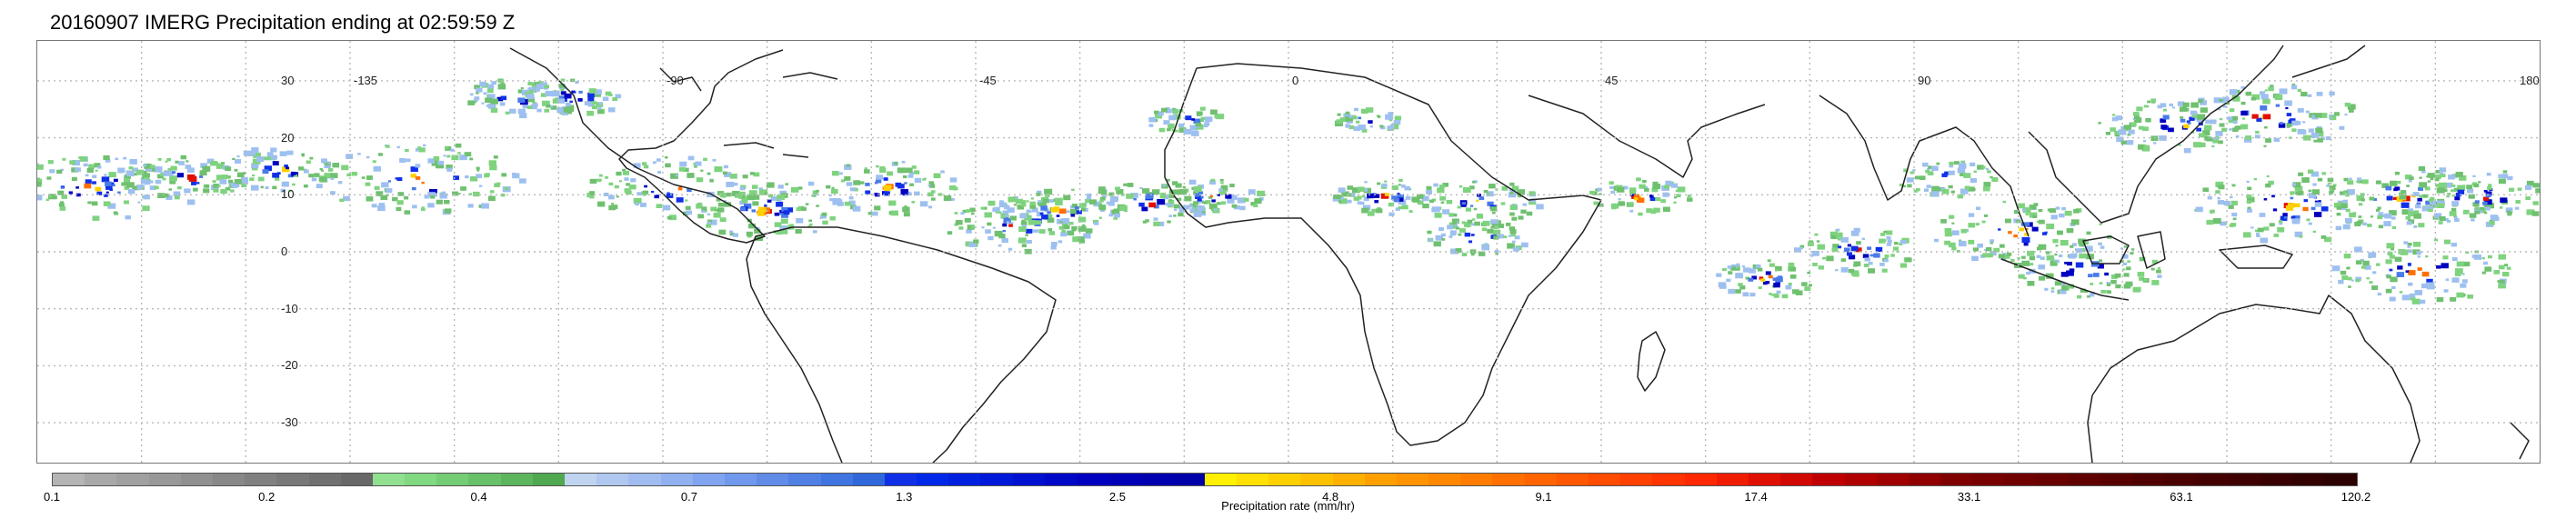 The width and height of the screenshot is (2576, 519). What do you see at coordinates (288, 80) in the screenshot?
I see `latitude-label: 30` at bounding box center [288, 80].